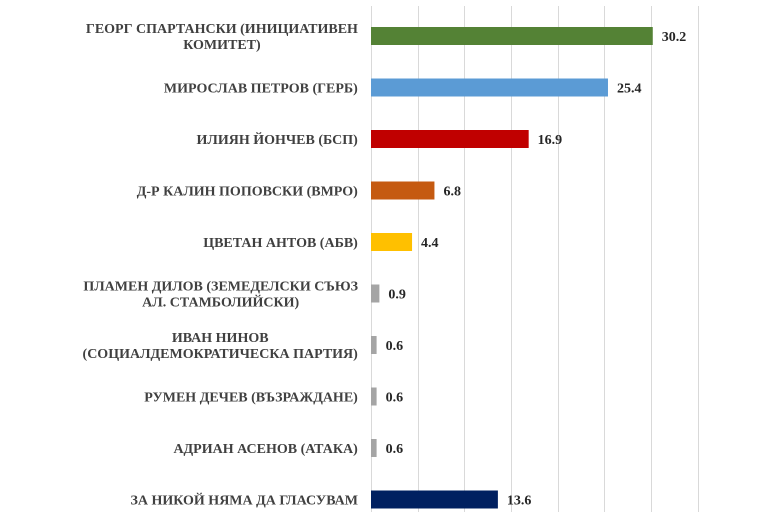  I want to click on data-label: 0.9, so click(397, 295).